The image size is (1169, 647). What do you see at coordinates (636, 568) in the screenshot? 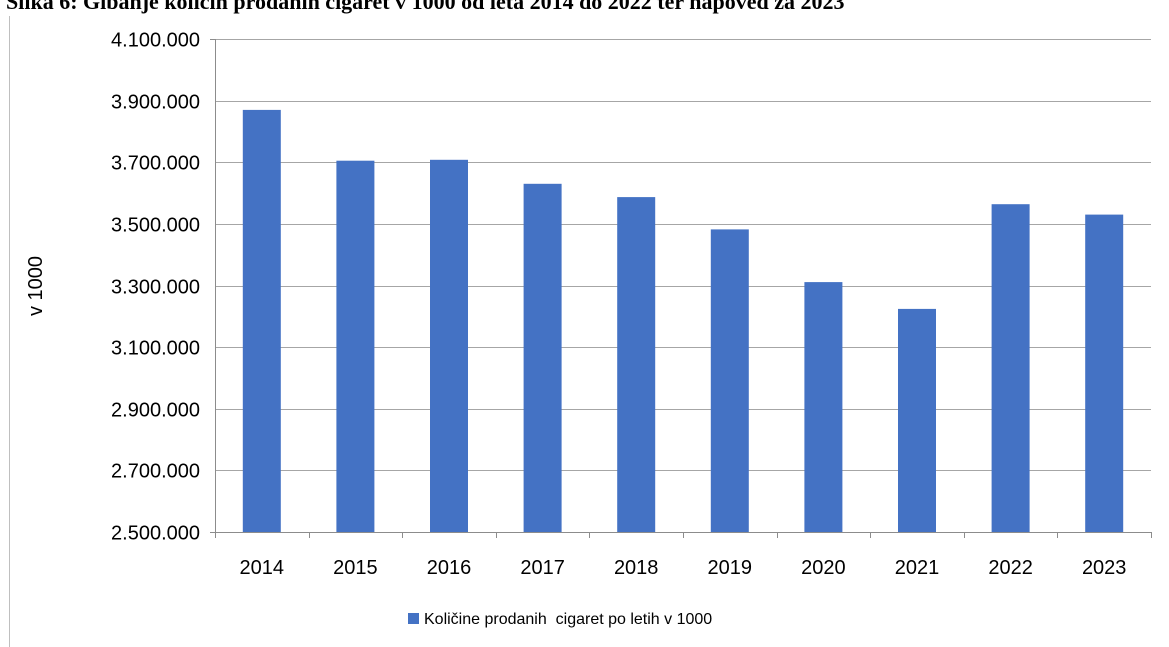
I see `x-tick-label: 2018` at bounding box center [636, 568].